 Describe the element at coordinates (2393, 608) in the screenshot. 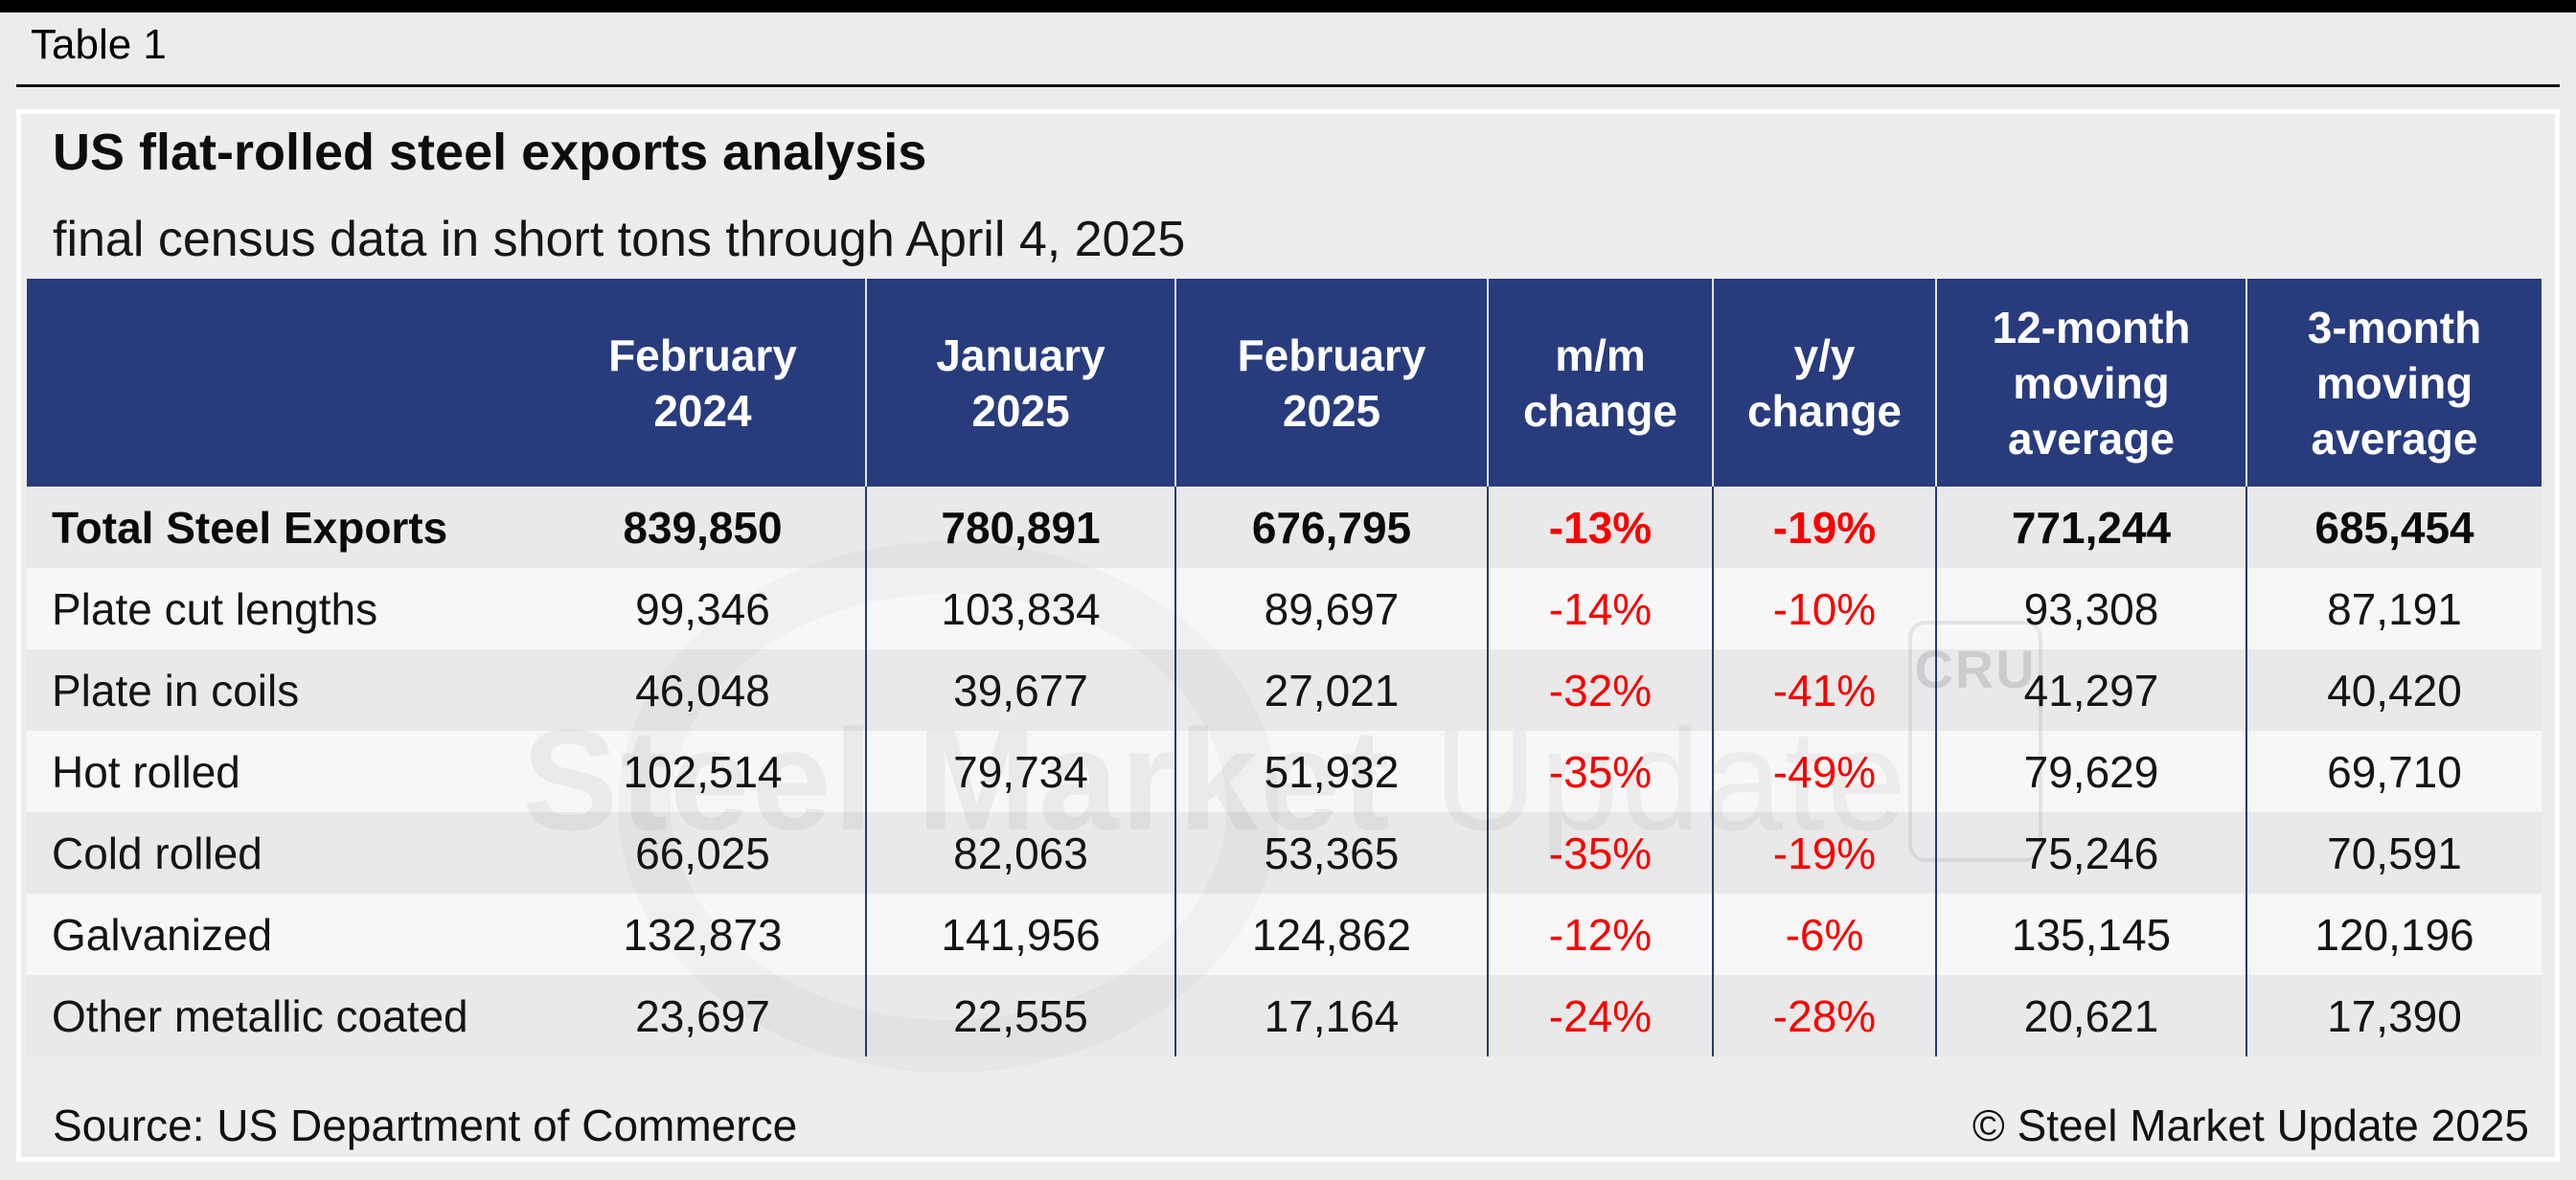

I see `cell-3-month-average: 87,191` at that location.